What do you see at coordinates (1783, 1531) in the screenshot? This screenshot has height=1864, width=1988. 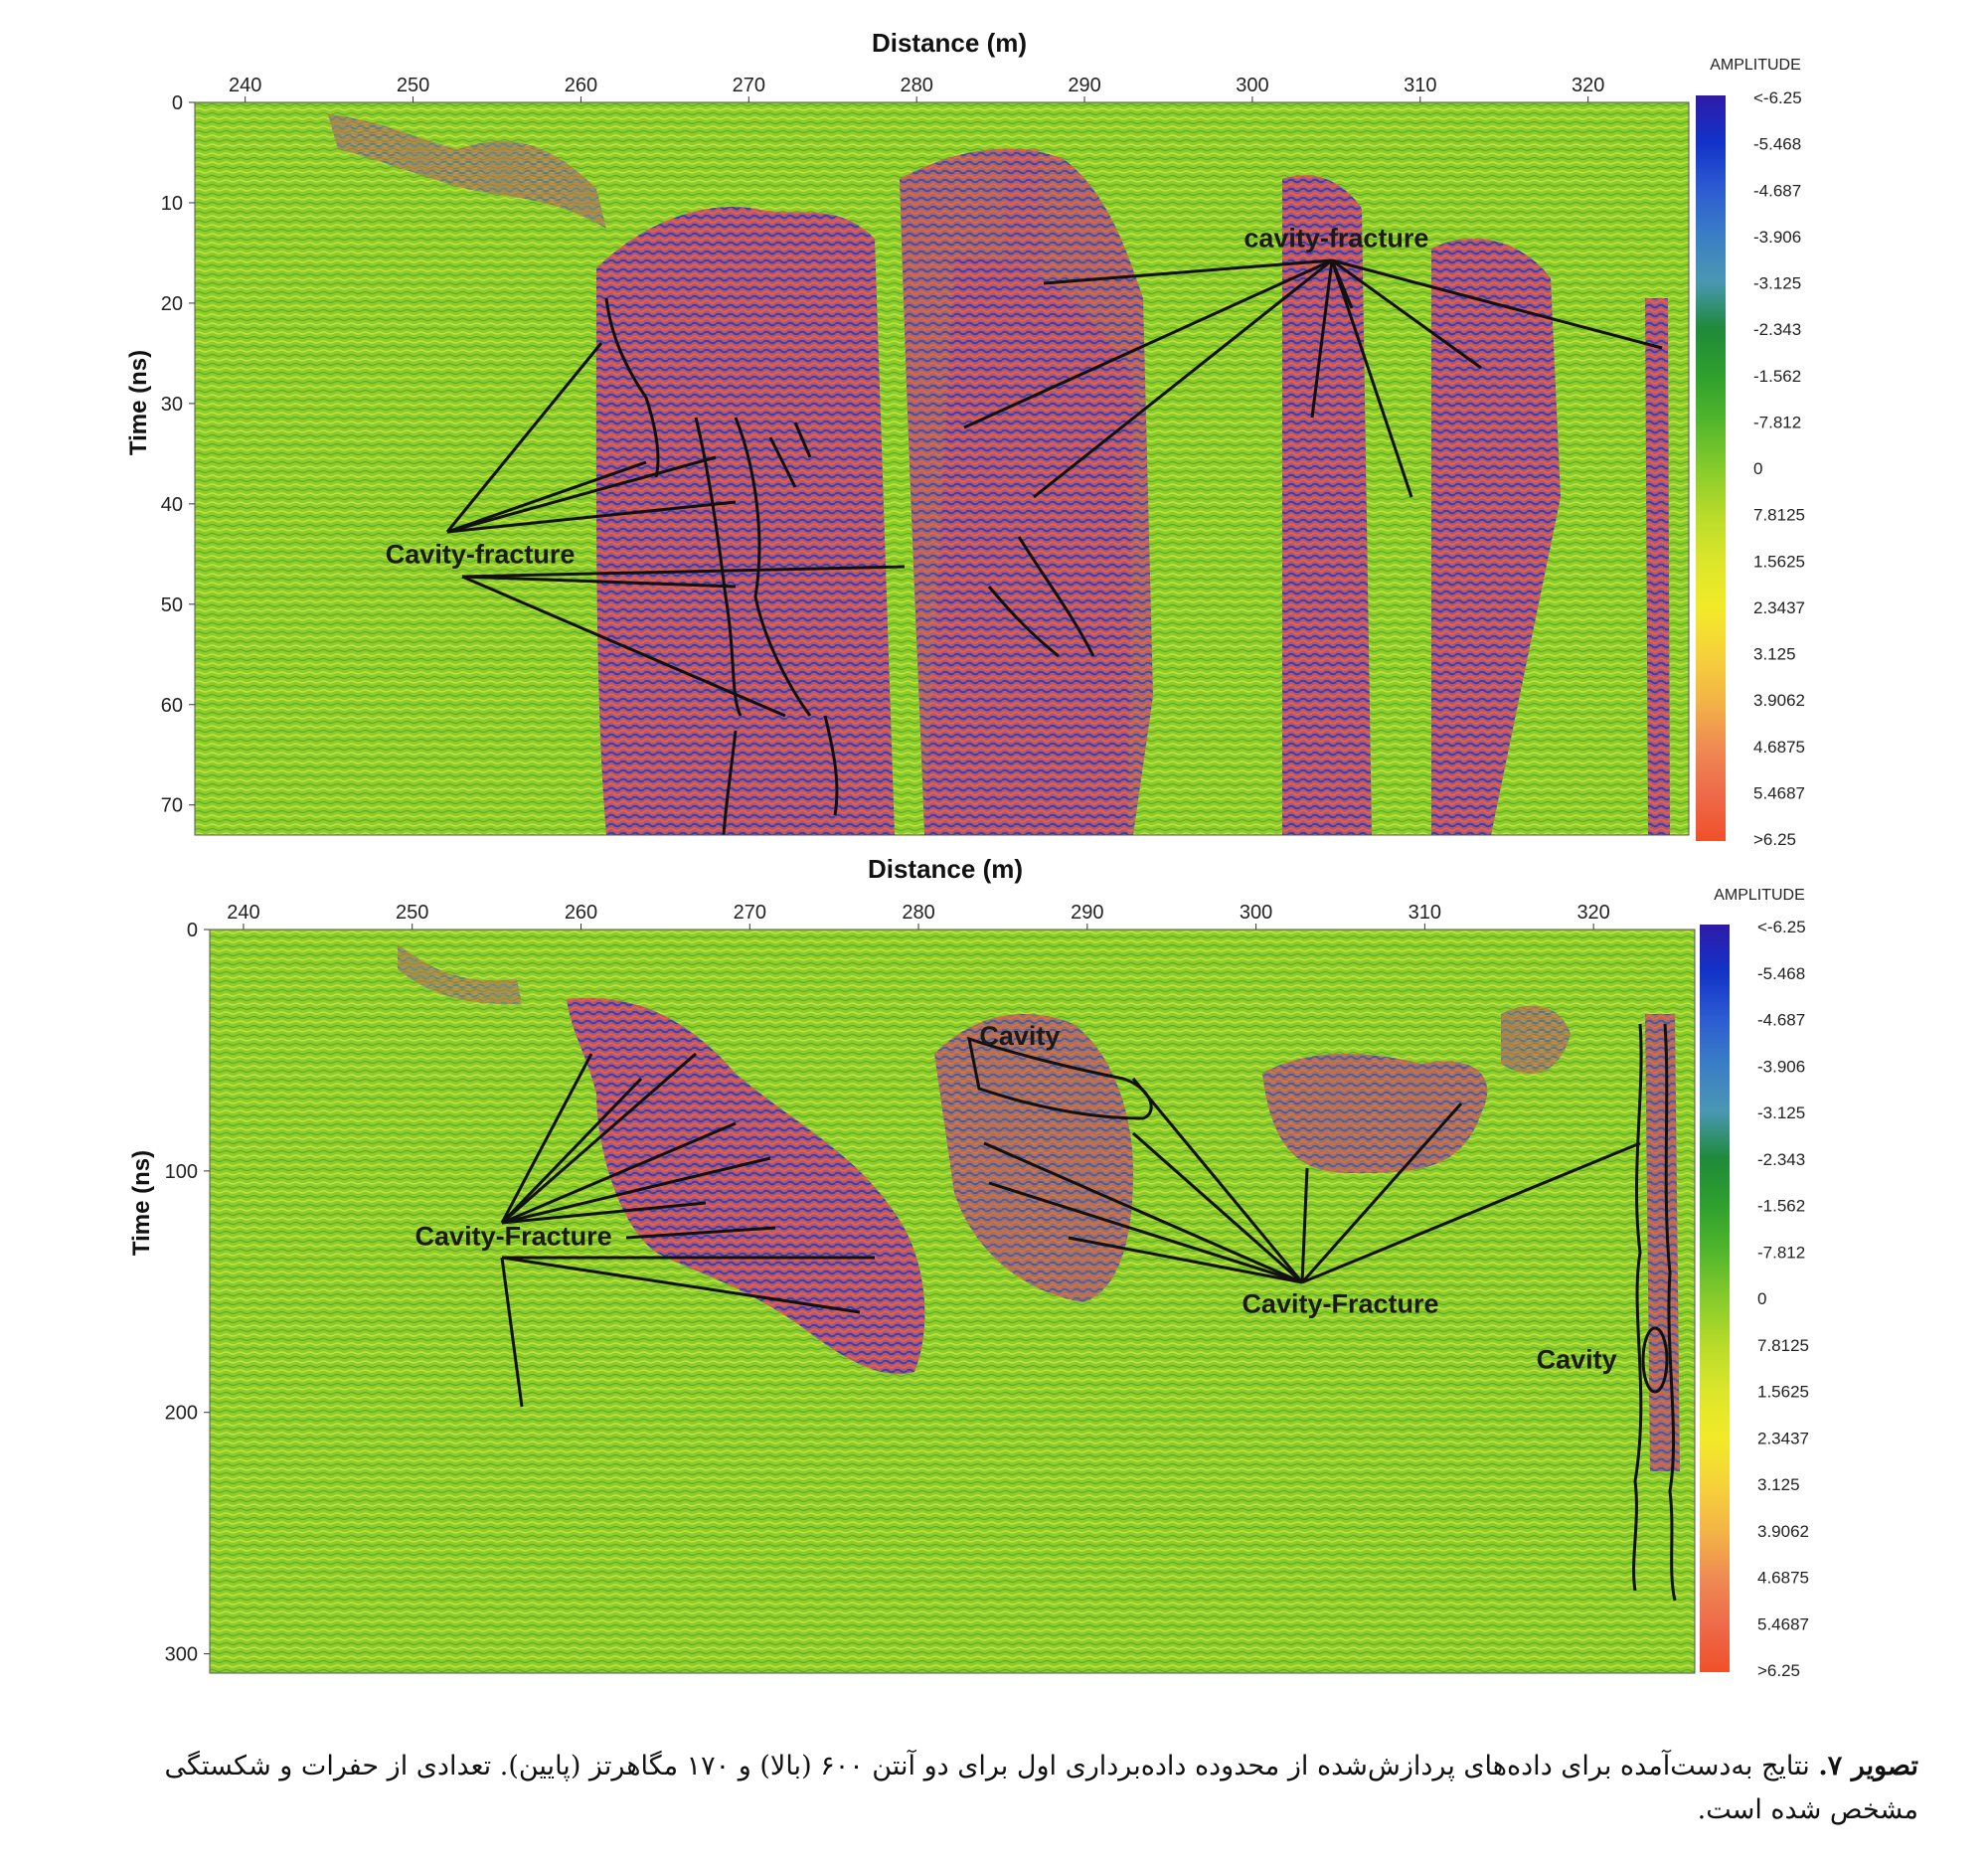 I see `bottom-colorbar-label: 3.9062` at bounding box center [1783, 1531].